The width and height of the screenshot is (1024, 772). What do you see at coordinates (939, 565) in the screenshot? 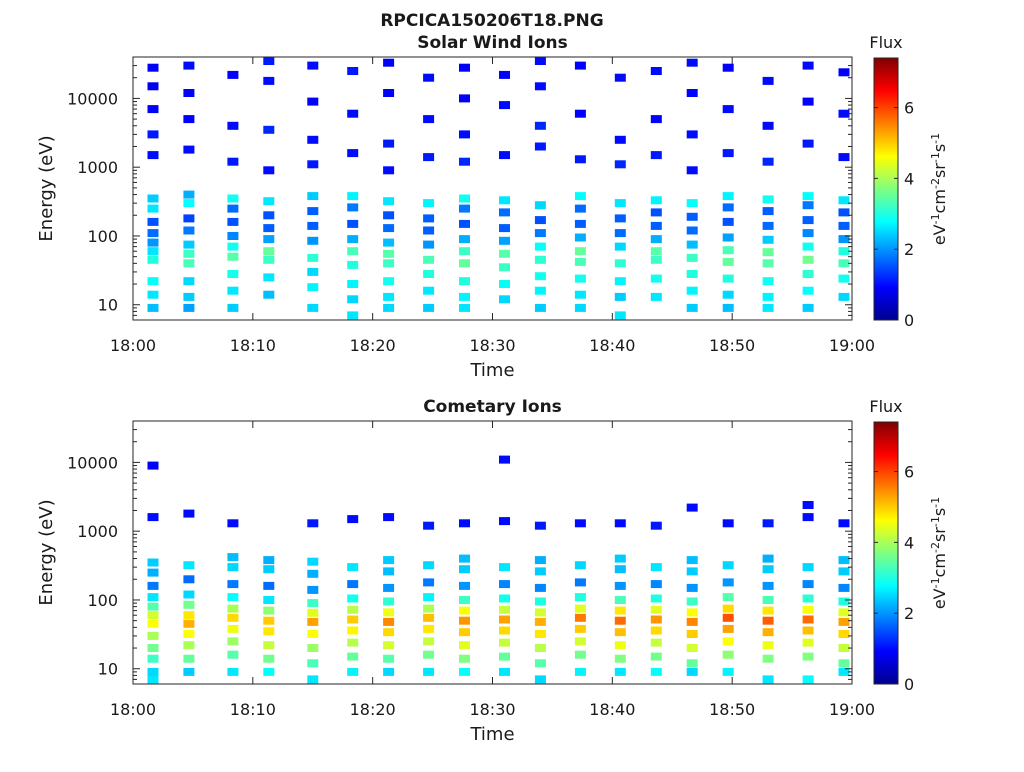
I see `unit-base: cm` at bounding box center [939, 565].